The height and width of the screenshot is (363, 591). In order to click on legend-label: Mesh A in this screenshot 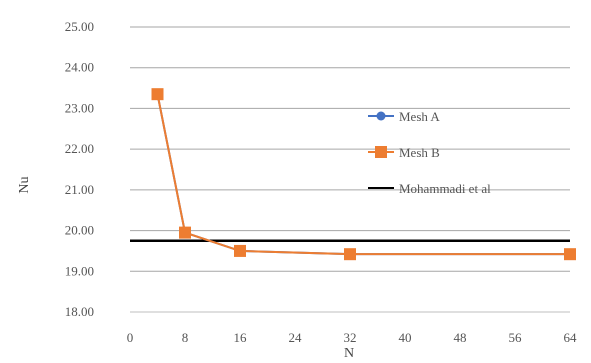, I will do `click(419, 116)`.